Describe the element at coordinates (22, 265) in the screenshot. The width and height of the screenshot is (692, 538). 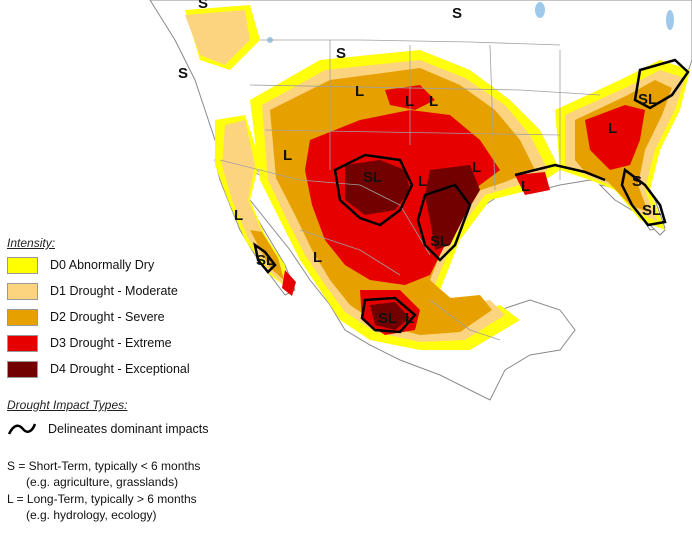
I see `swatch-d0` at that location.